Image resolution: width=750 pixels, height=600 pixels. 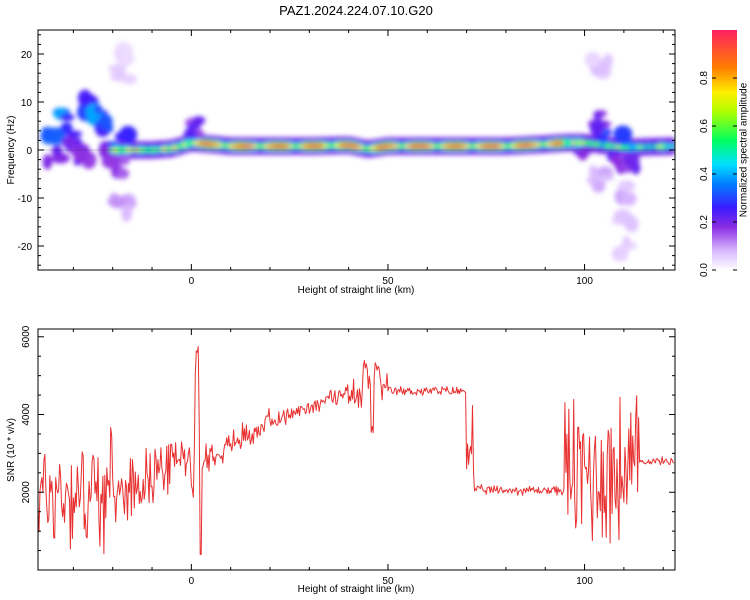 What do you see at coordinates (11, 150) in the screenshot?
I see `spectrogram-ylabel: Frequency (Hz)` at bounding box center [11, 150].